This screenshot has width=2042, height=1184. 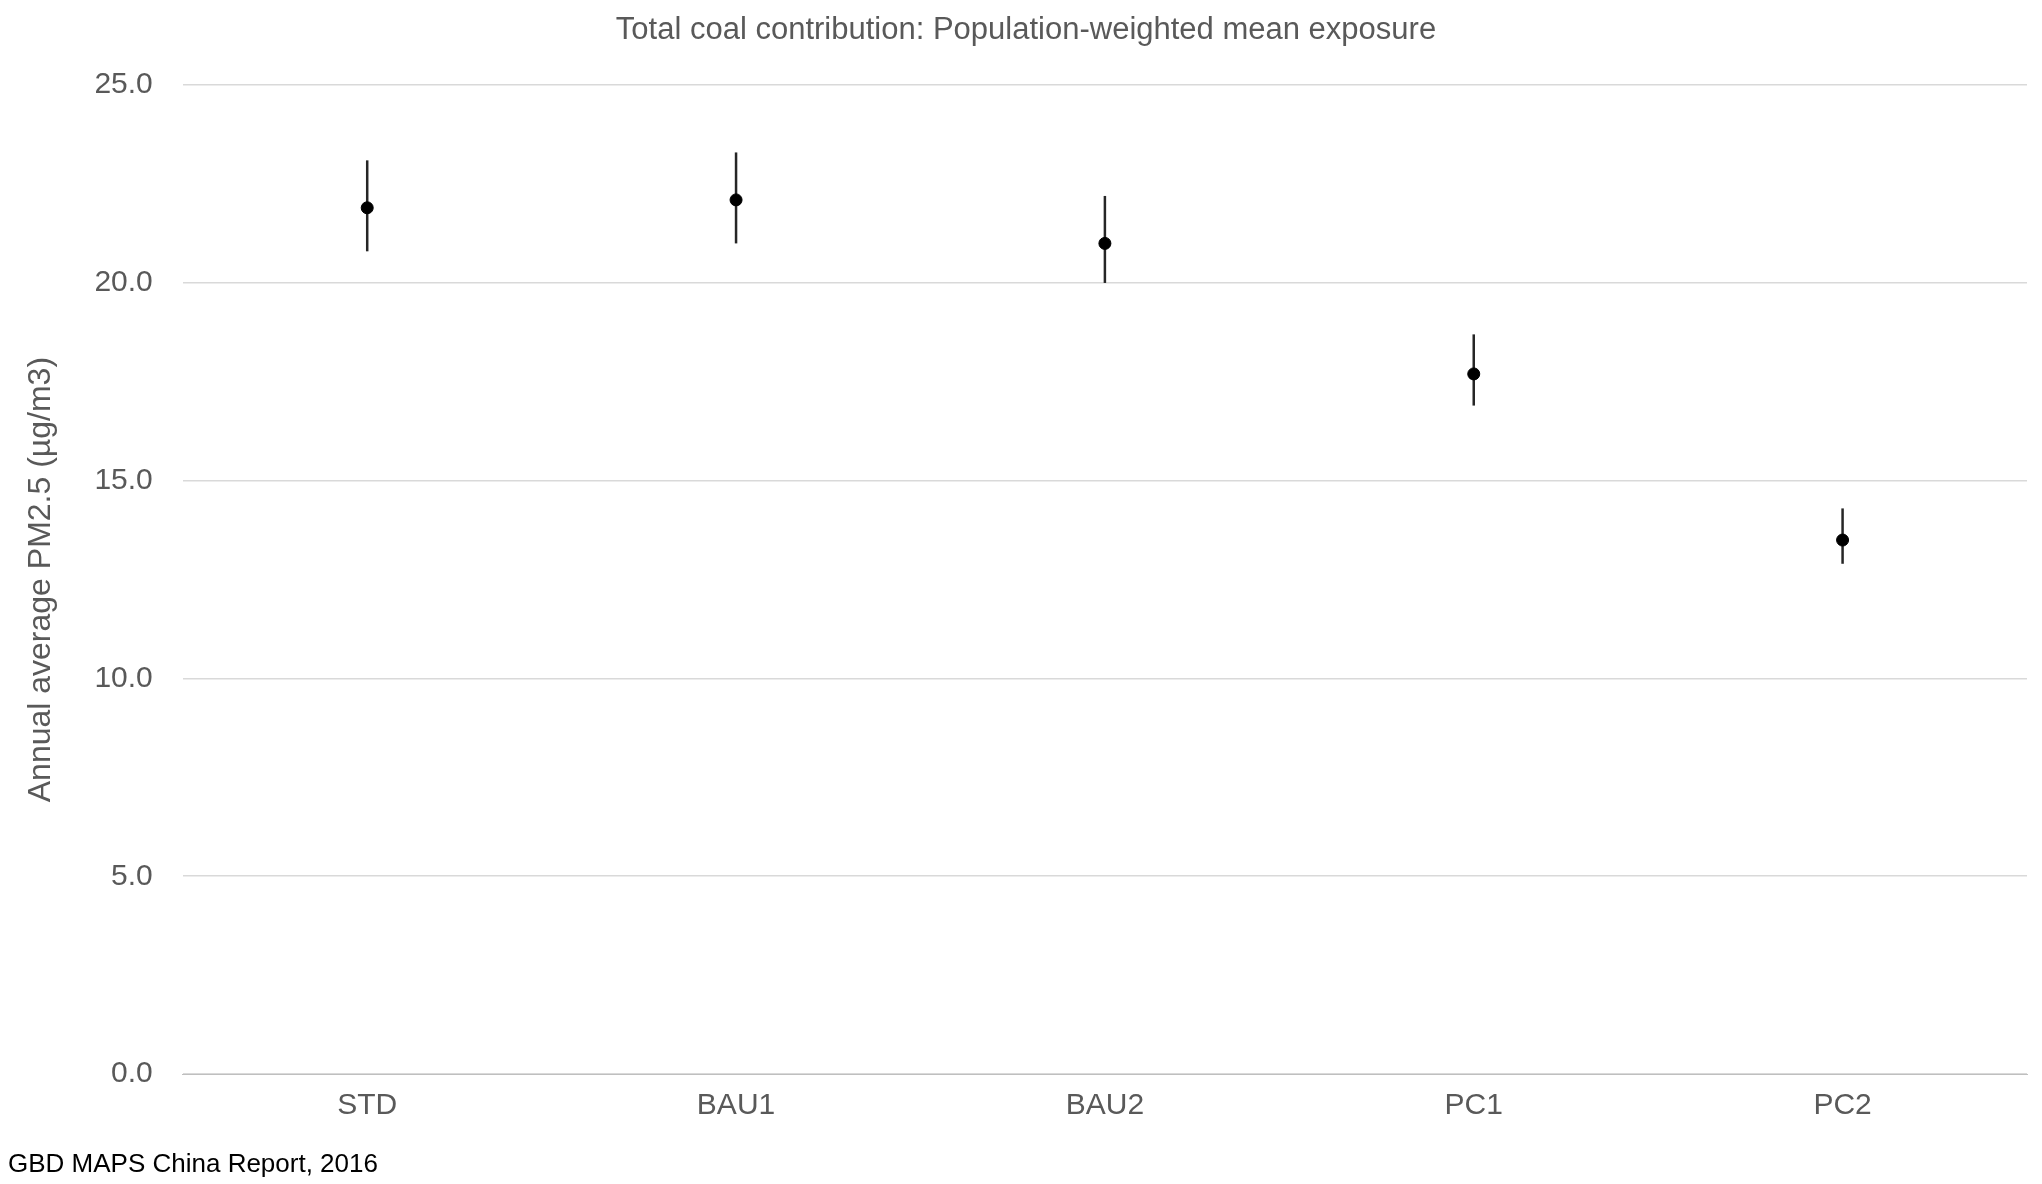 I want to click on y-tick-label: 25.0, so click(x=123, y=83).